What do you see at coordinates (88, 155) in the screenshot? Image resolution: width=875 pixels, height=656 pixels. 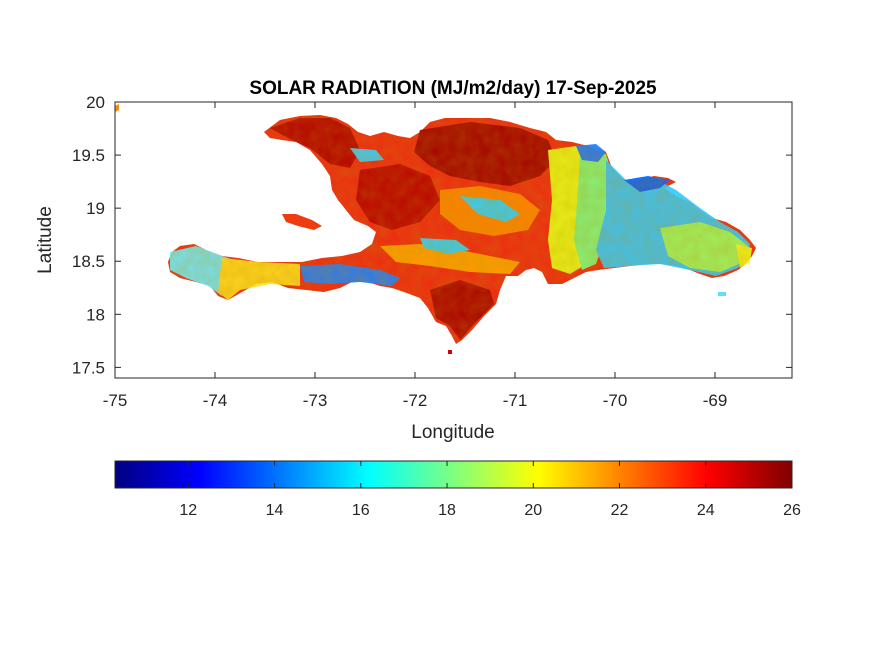 I see `y-tick-label: 19.5` at bounding box center [88, 155].